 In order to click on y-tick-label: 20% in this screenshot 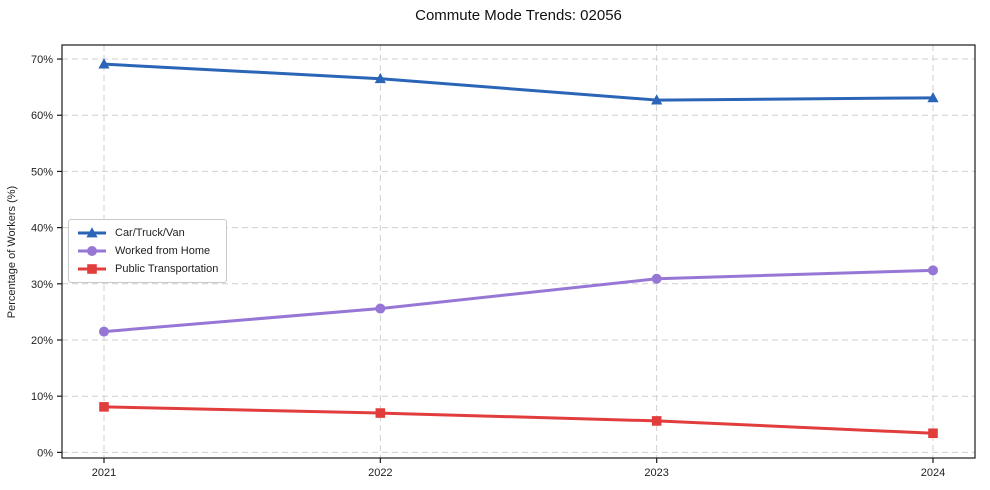, I will do `click(42, 341)`.